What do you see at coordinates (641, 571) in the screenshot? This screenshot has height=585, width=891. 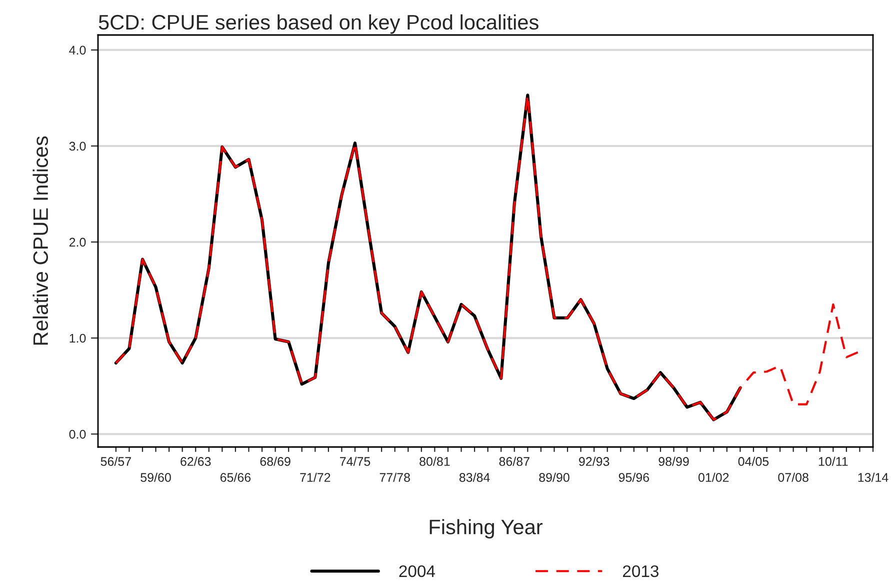 I see `legend-label: 2013` at bounding box center [641, 571].